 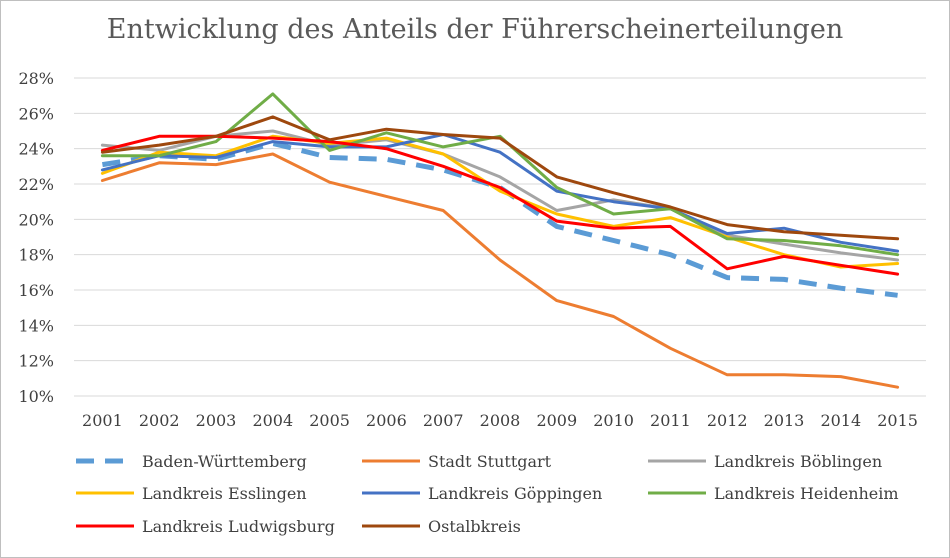 What do you see at coordinates (784, 420) in the screenshot?
I see `x-tick-label: 2013` at bounding box center [784, 420].